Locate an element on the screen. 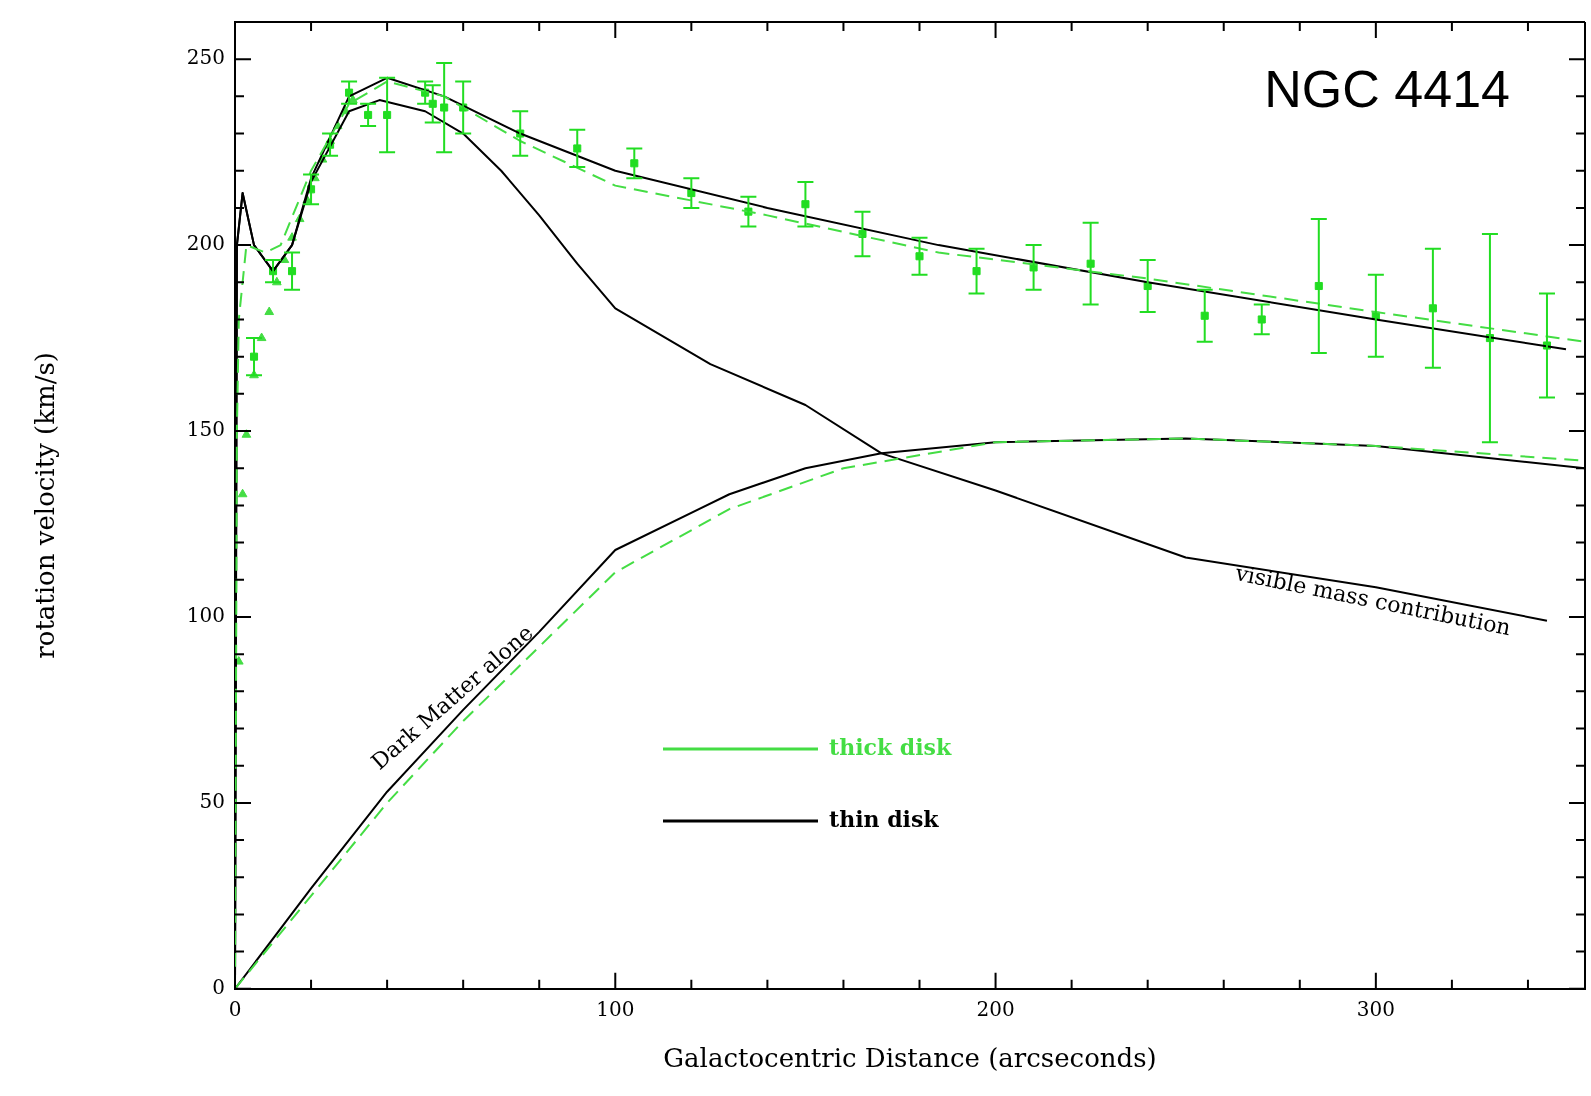 Image resolution: width=1591 pixels, height=1096 pixels. annotation: NGC 4414 is located at coordinates (1387, 89).